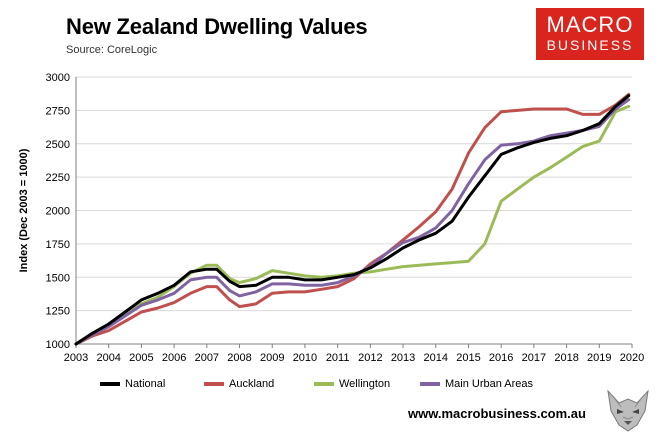 The image size is (660, 440). Describe the element at coordinates (566, 358) in the screenshot. I see `x-tick-label: 2018` at that location.